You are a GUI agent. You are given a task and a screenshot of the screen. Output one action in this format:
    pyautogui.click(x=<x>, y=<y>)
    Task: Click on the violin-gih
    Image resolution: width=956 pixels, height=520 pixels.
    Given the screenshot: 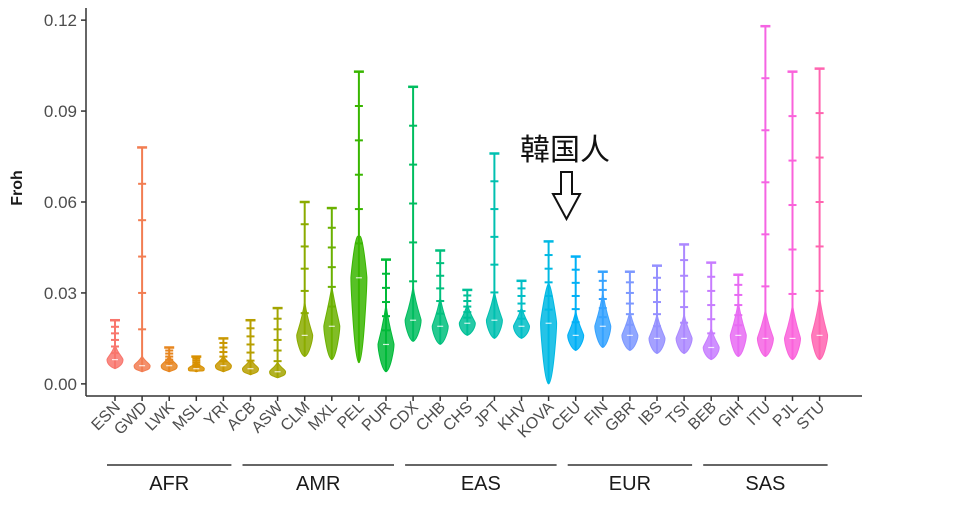 What is the action you would take?
    pyautogui.click(x=738, y=315)
    